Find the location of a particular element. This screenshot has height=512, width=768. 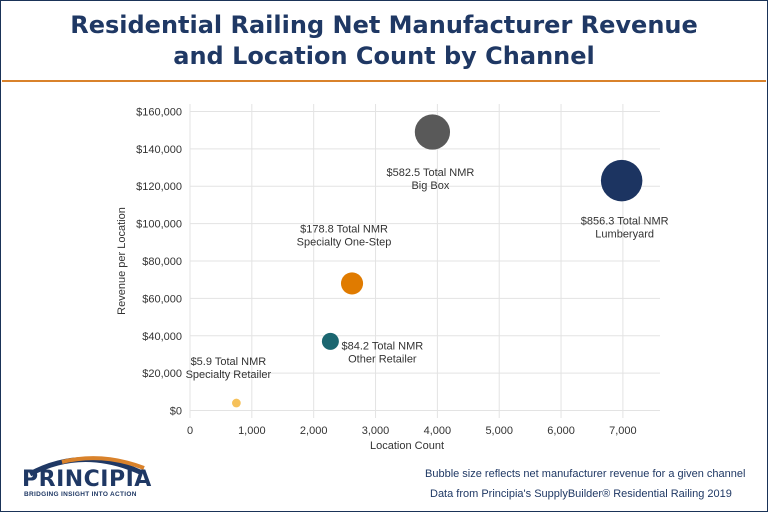

y-tick-label: $160,000 is located at coordinates (159, 112).